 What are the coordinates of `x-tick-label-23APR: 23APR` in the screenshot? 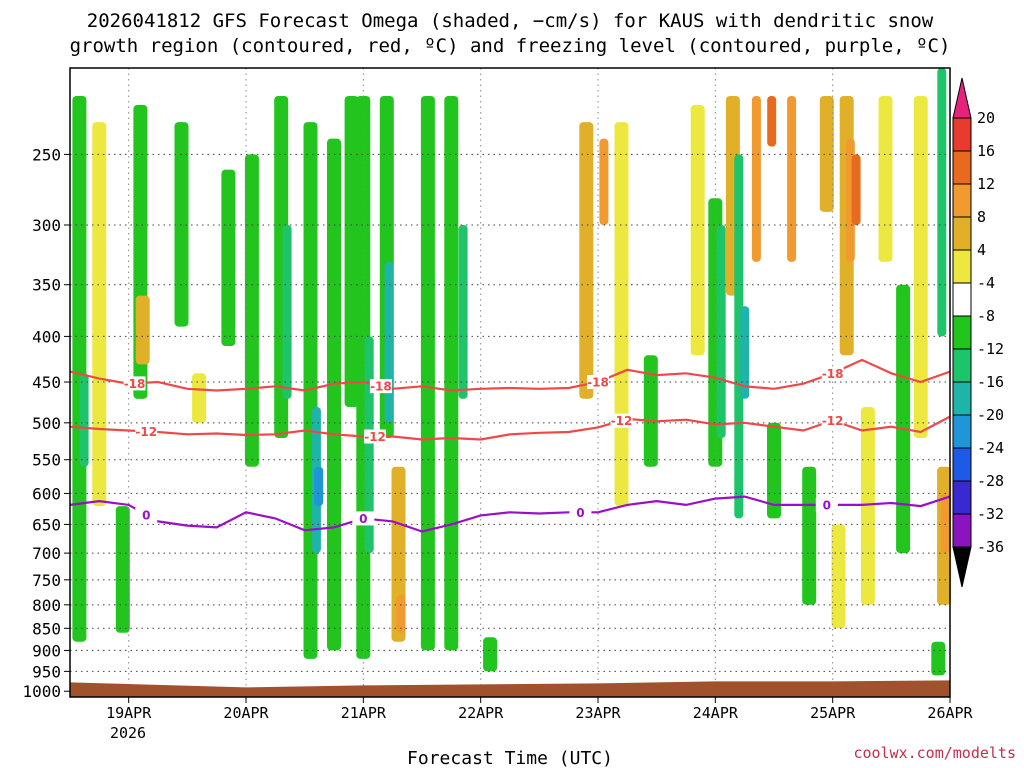 It's located at (598, 713).